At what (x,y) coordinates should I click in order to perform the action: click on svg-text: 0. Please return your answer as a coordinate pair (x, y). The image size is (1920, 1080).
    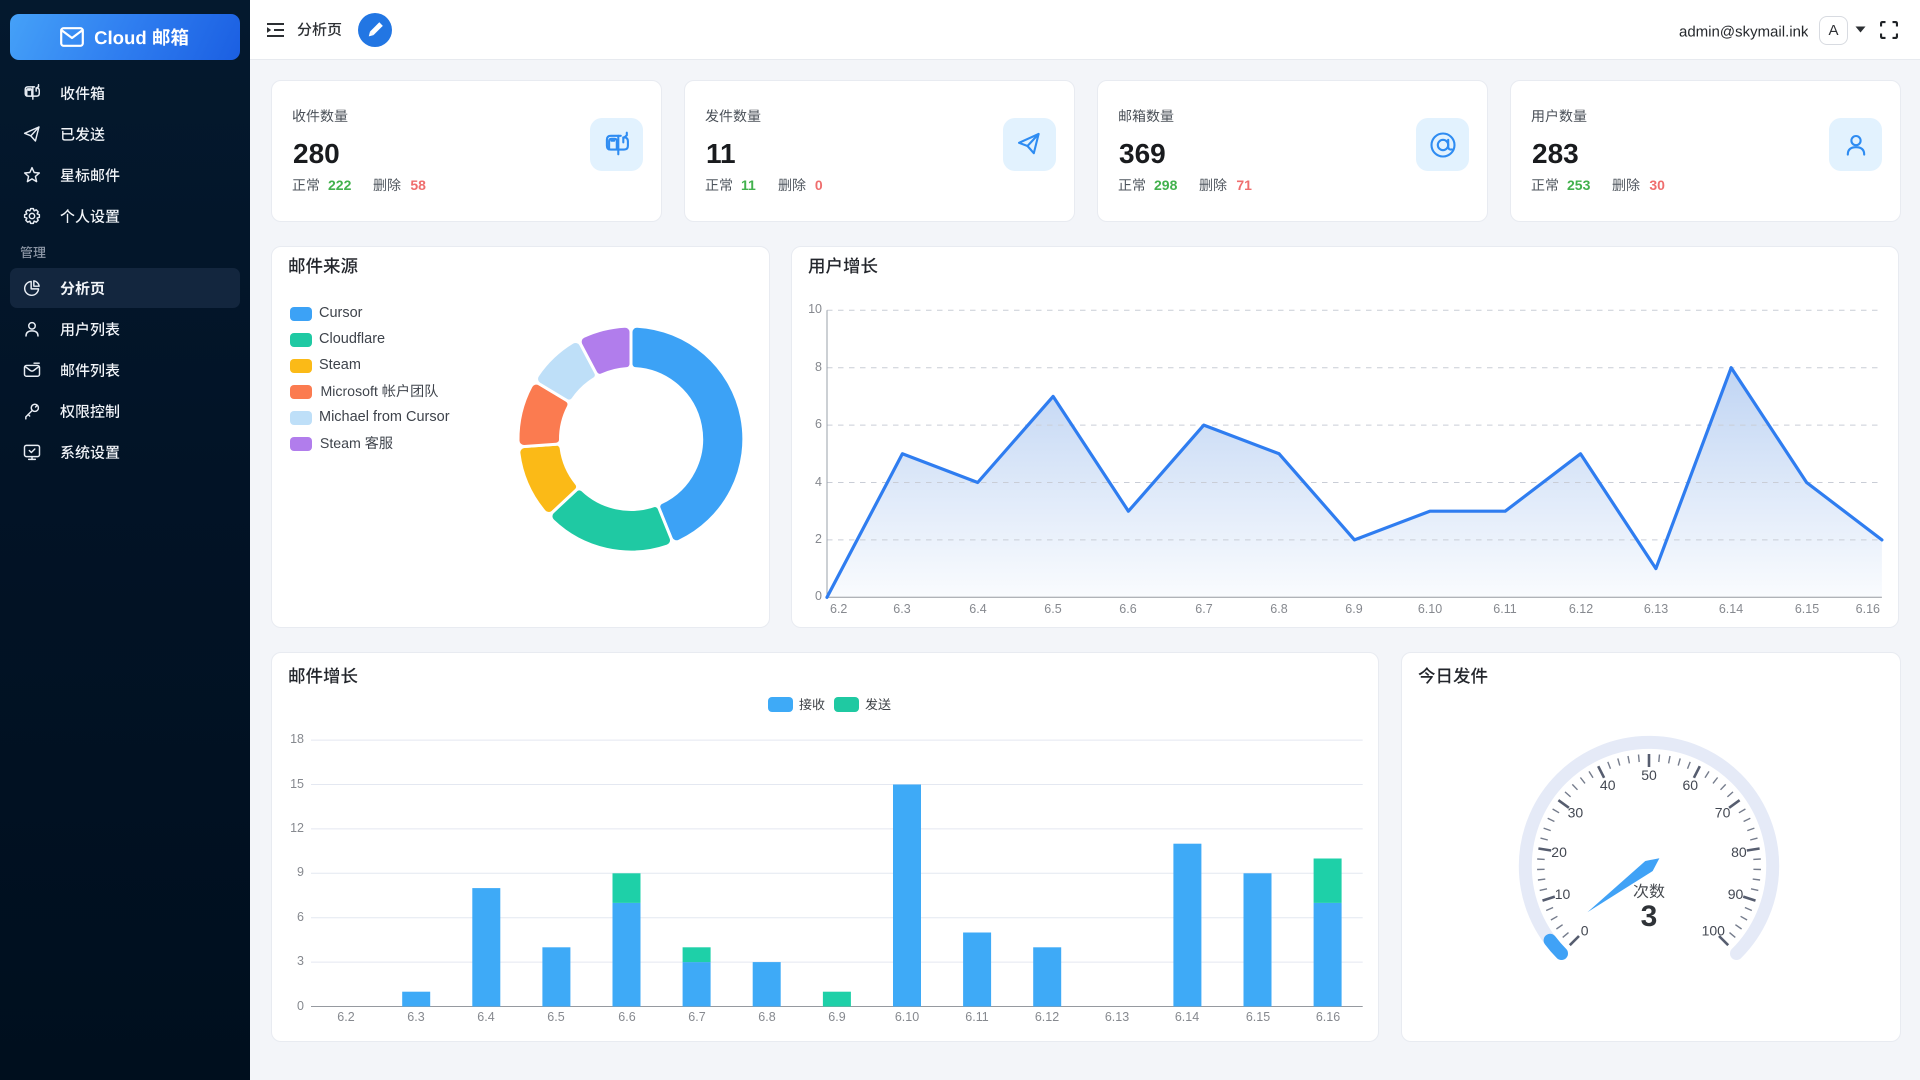
    Looking at the image, I should click on (1585, 930).